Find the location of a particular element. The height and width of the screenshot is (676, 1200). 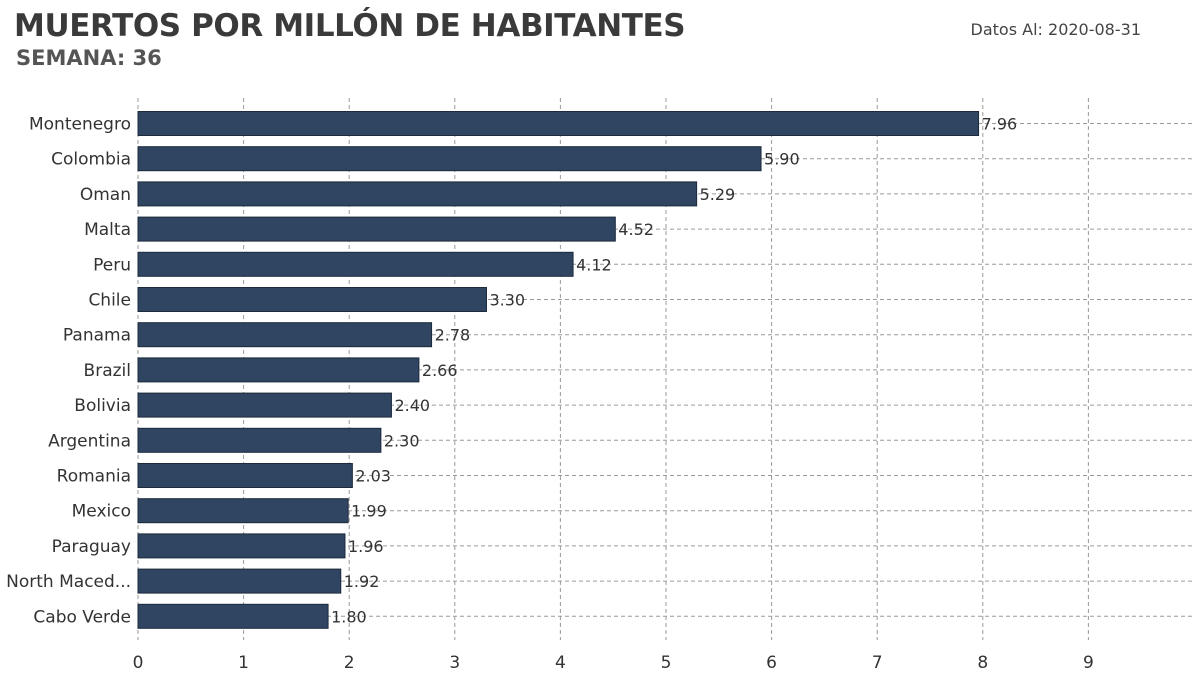

category-label: Montenegro is located at coordinates (80, 125).